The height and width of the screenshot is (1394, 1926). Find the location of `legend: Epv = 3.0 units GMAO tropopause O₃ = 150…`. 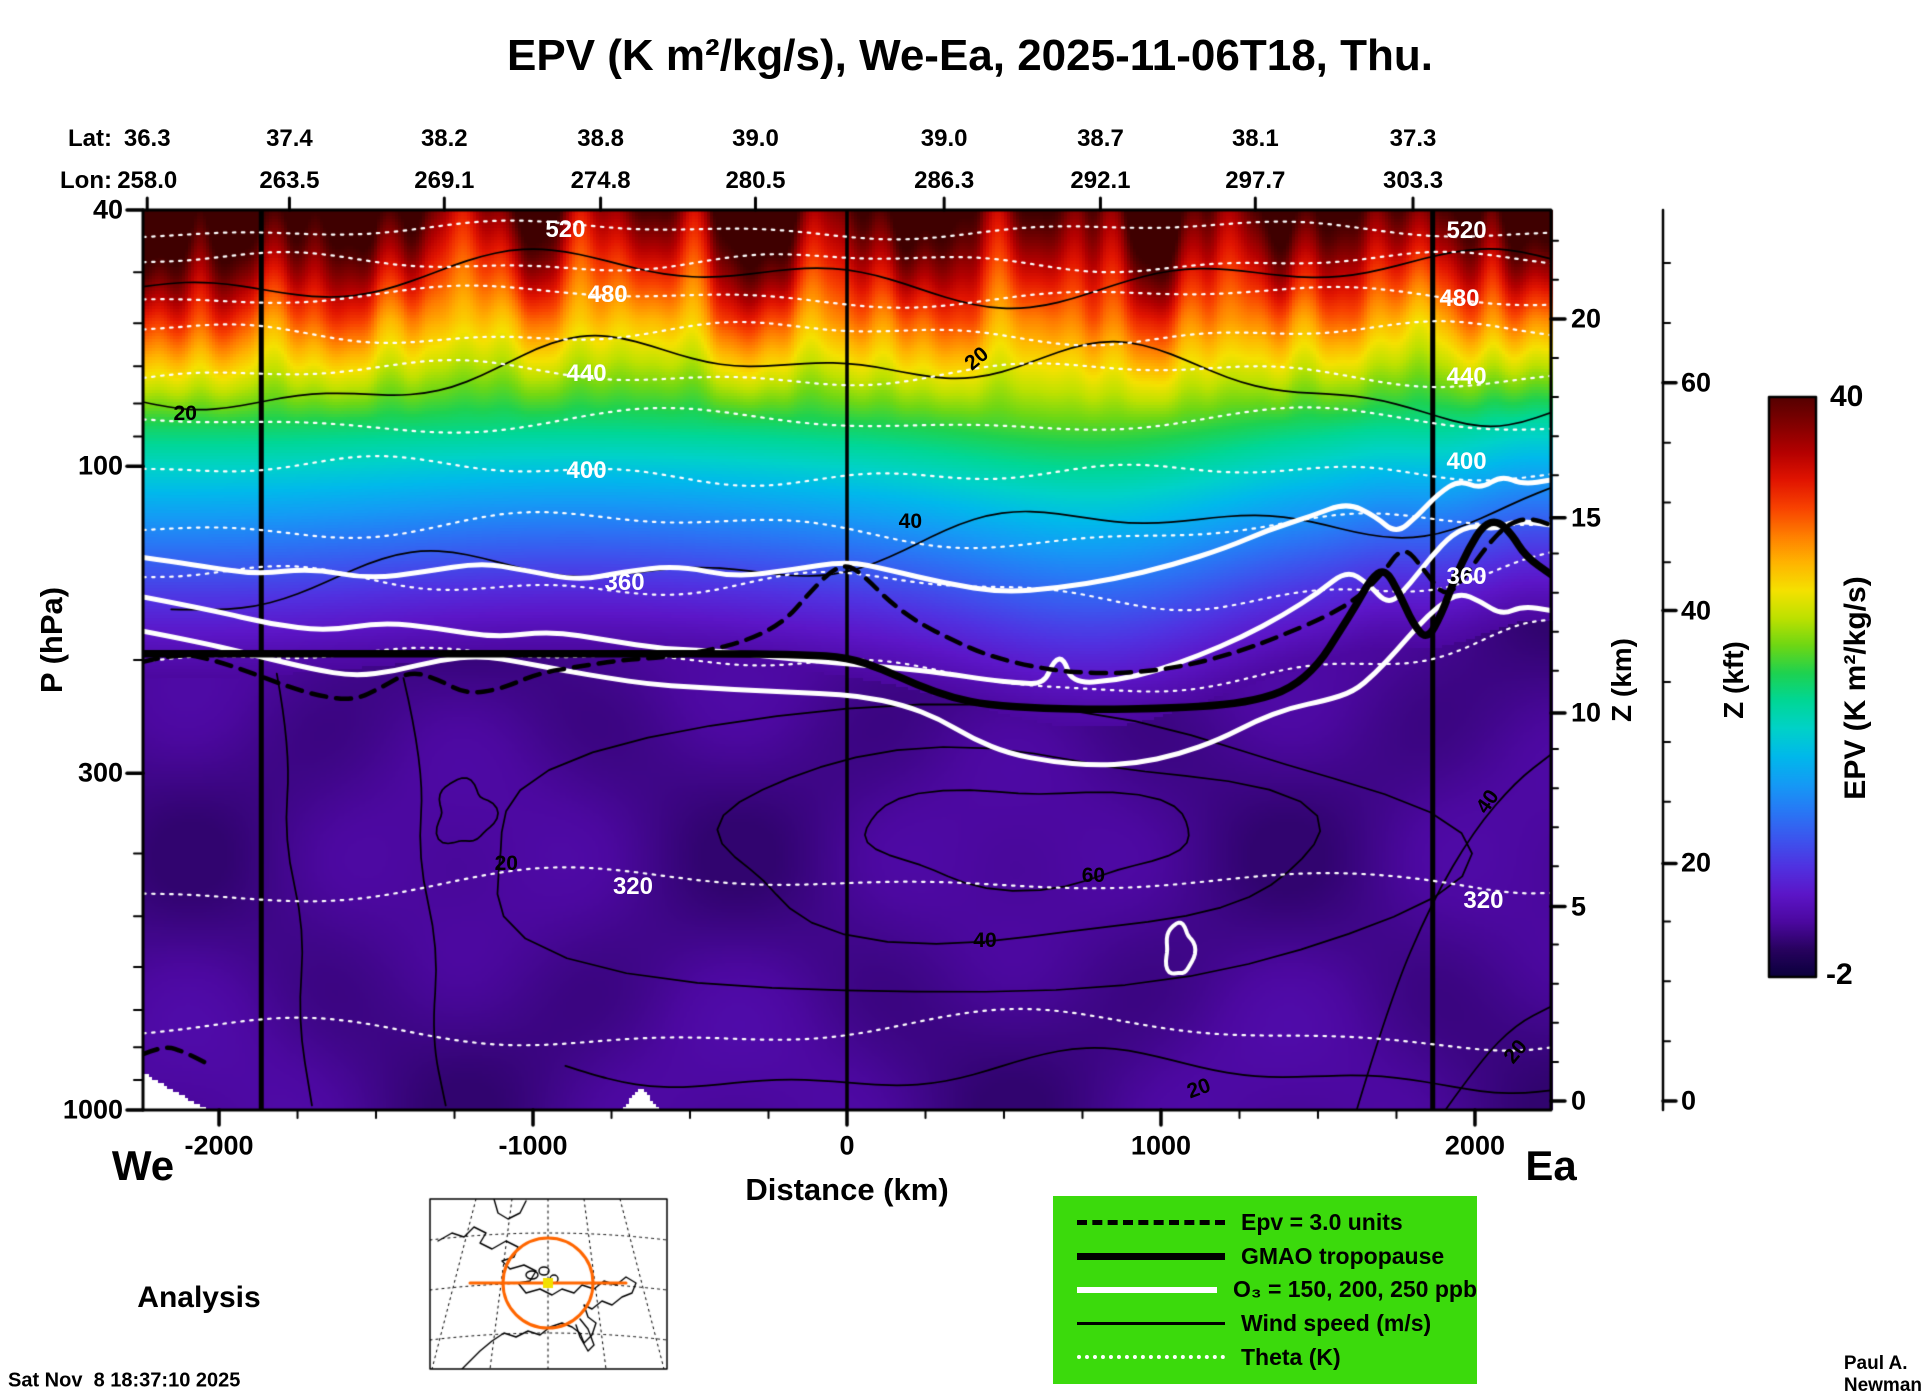

legend: Epv = 3.0 units GMAO tropopause O₃ = 150… is located at coordinates (1265, 1290).